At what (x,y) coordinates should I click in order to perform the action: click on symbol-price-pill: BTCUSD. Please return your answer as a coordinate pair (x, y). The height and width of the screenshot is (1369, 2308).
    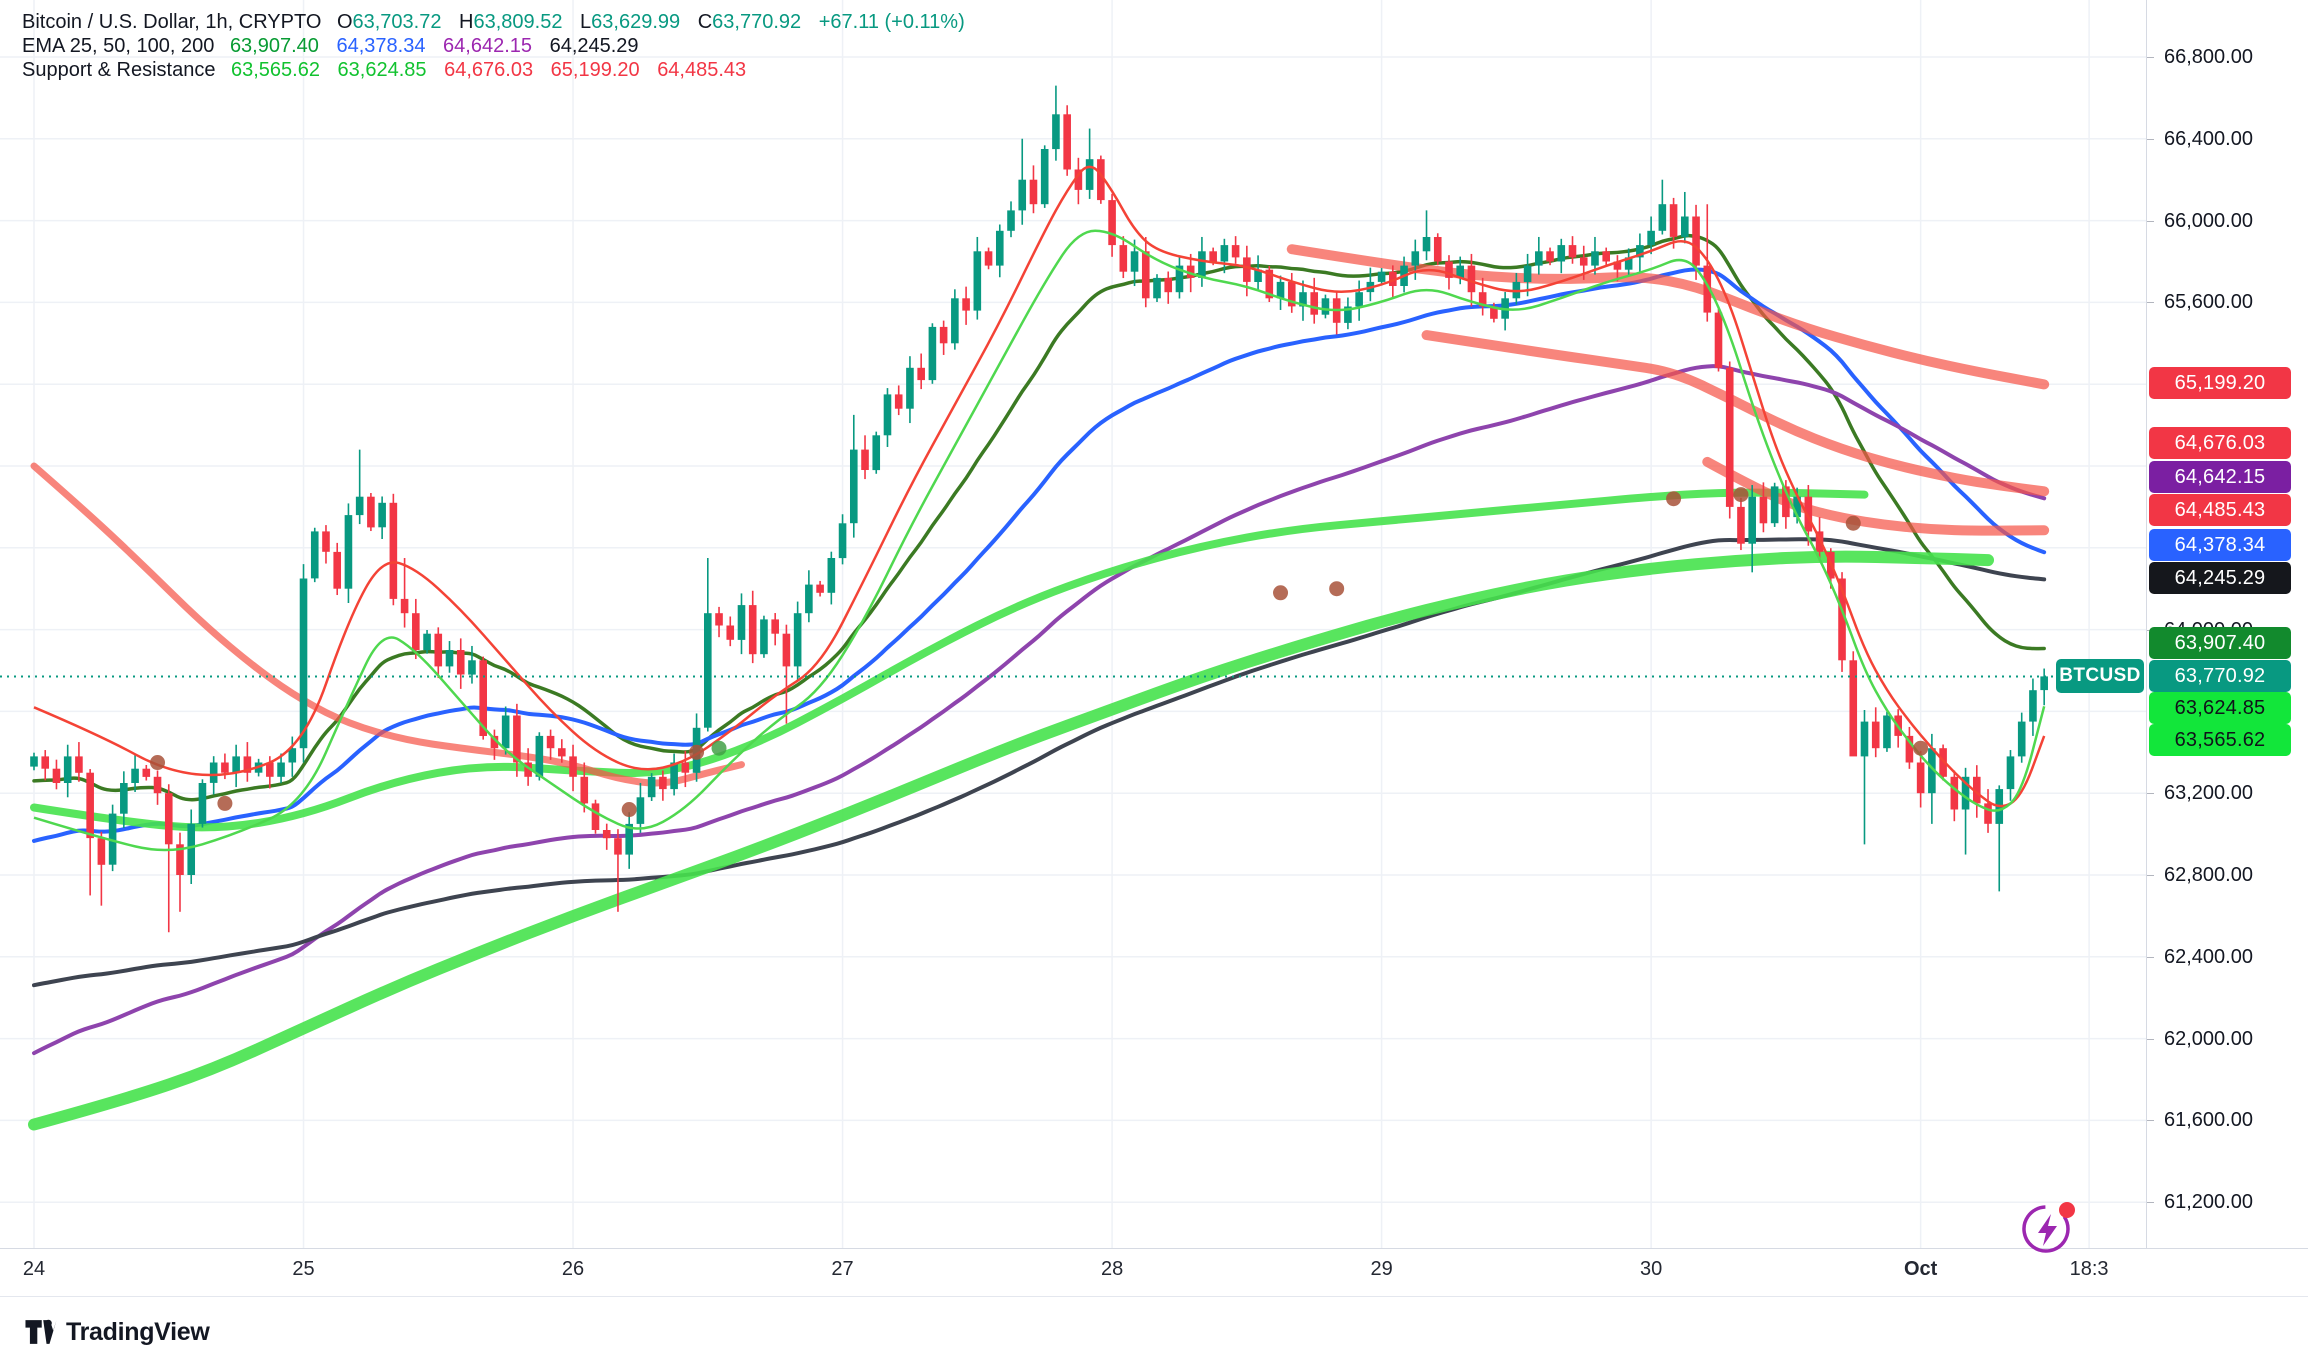
    Looking at the image, I should click on (2100, 676).